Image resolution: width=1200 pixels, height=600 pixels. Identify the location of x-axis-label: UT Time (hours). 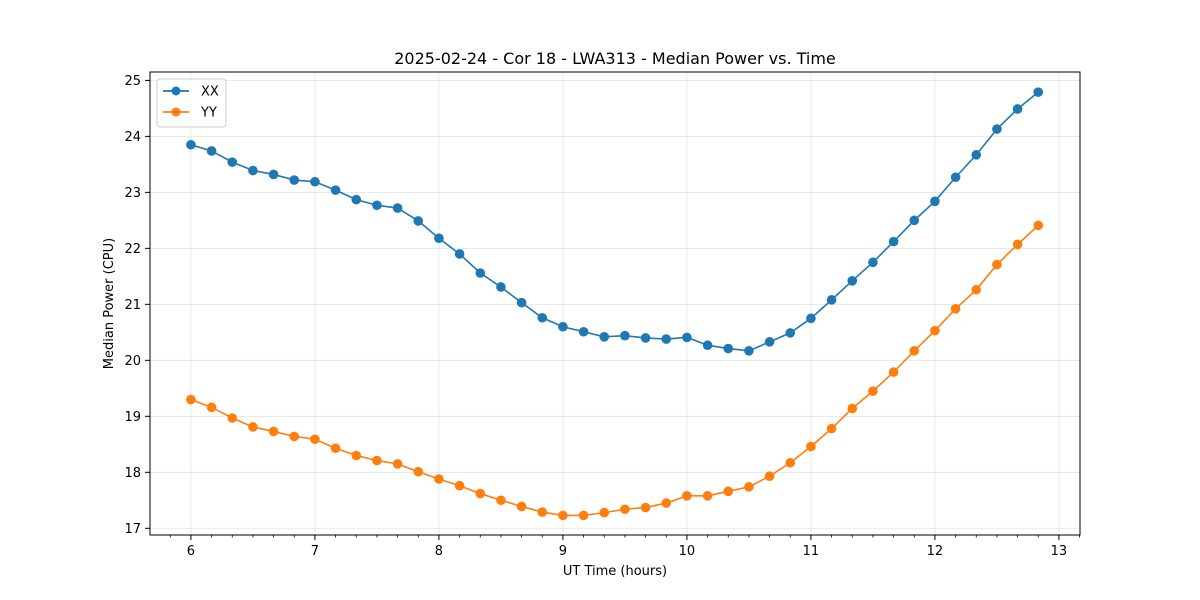
(615, 571).